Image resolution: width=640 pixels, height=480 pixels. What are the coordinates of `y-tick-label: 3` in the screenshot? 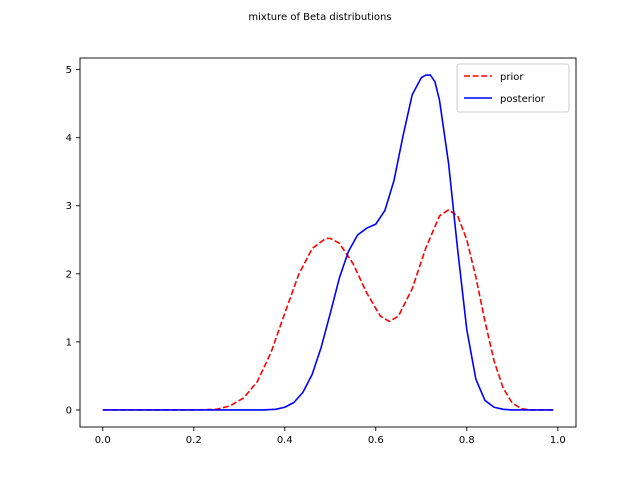 It's located at (69, 206).